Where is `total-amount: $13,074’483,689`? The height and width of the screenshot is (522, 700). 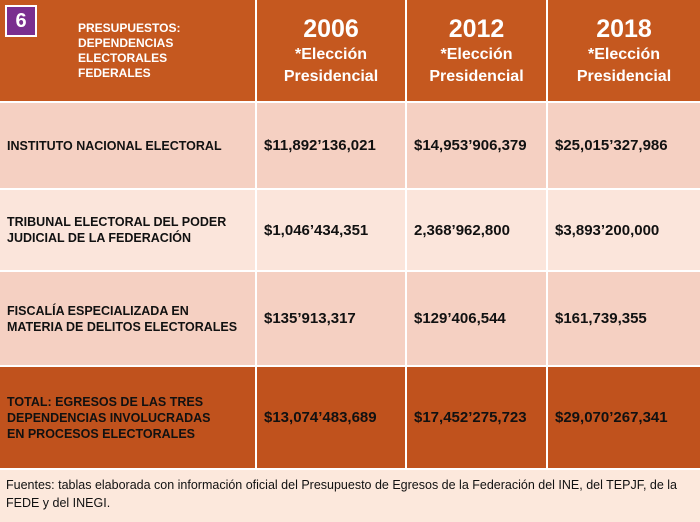
total-amount: $13,074’483,689 is located at coordinates (332, 418).